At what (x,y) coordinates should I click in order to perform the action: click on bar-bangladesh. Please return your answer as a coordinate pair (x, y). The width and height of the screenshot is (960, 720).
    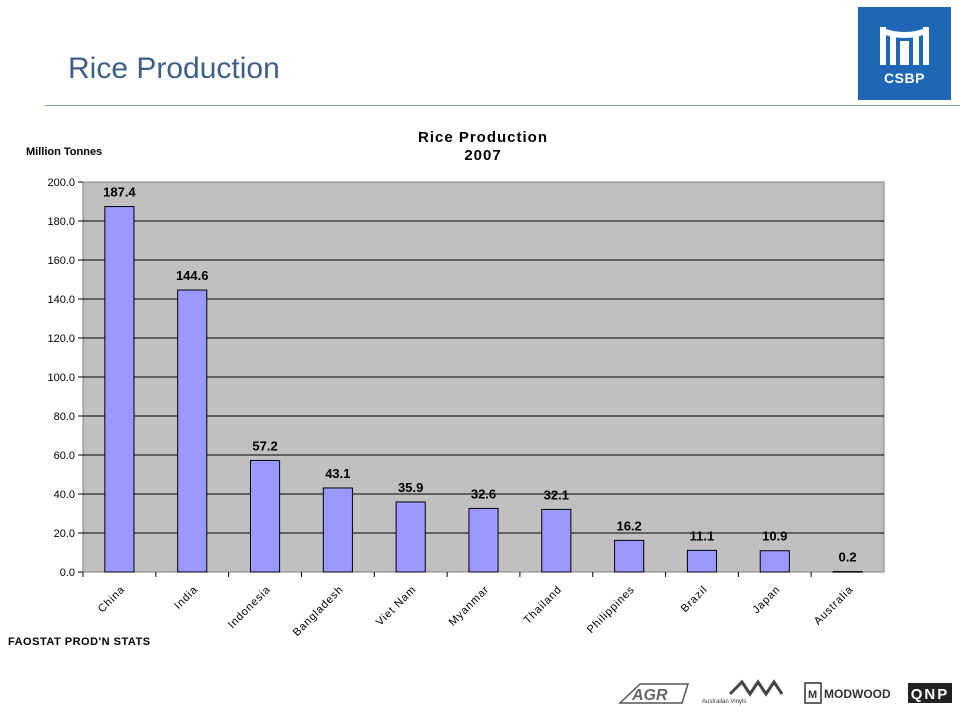
    Looking at the image, I should click on (337, 530).